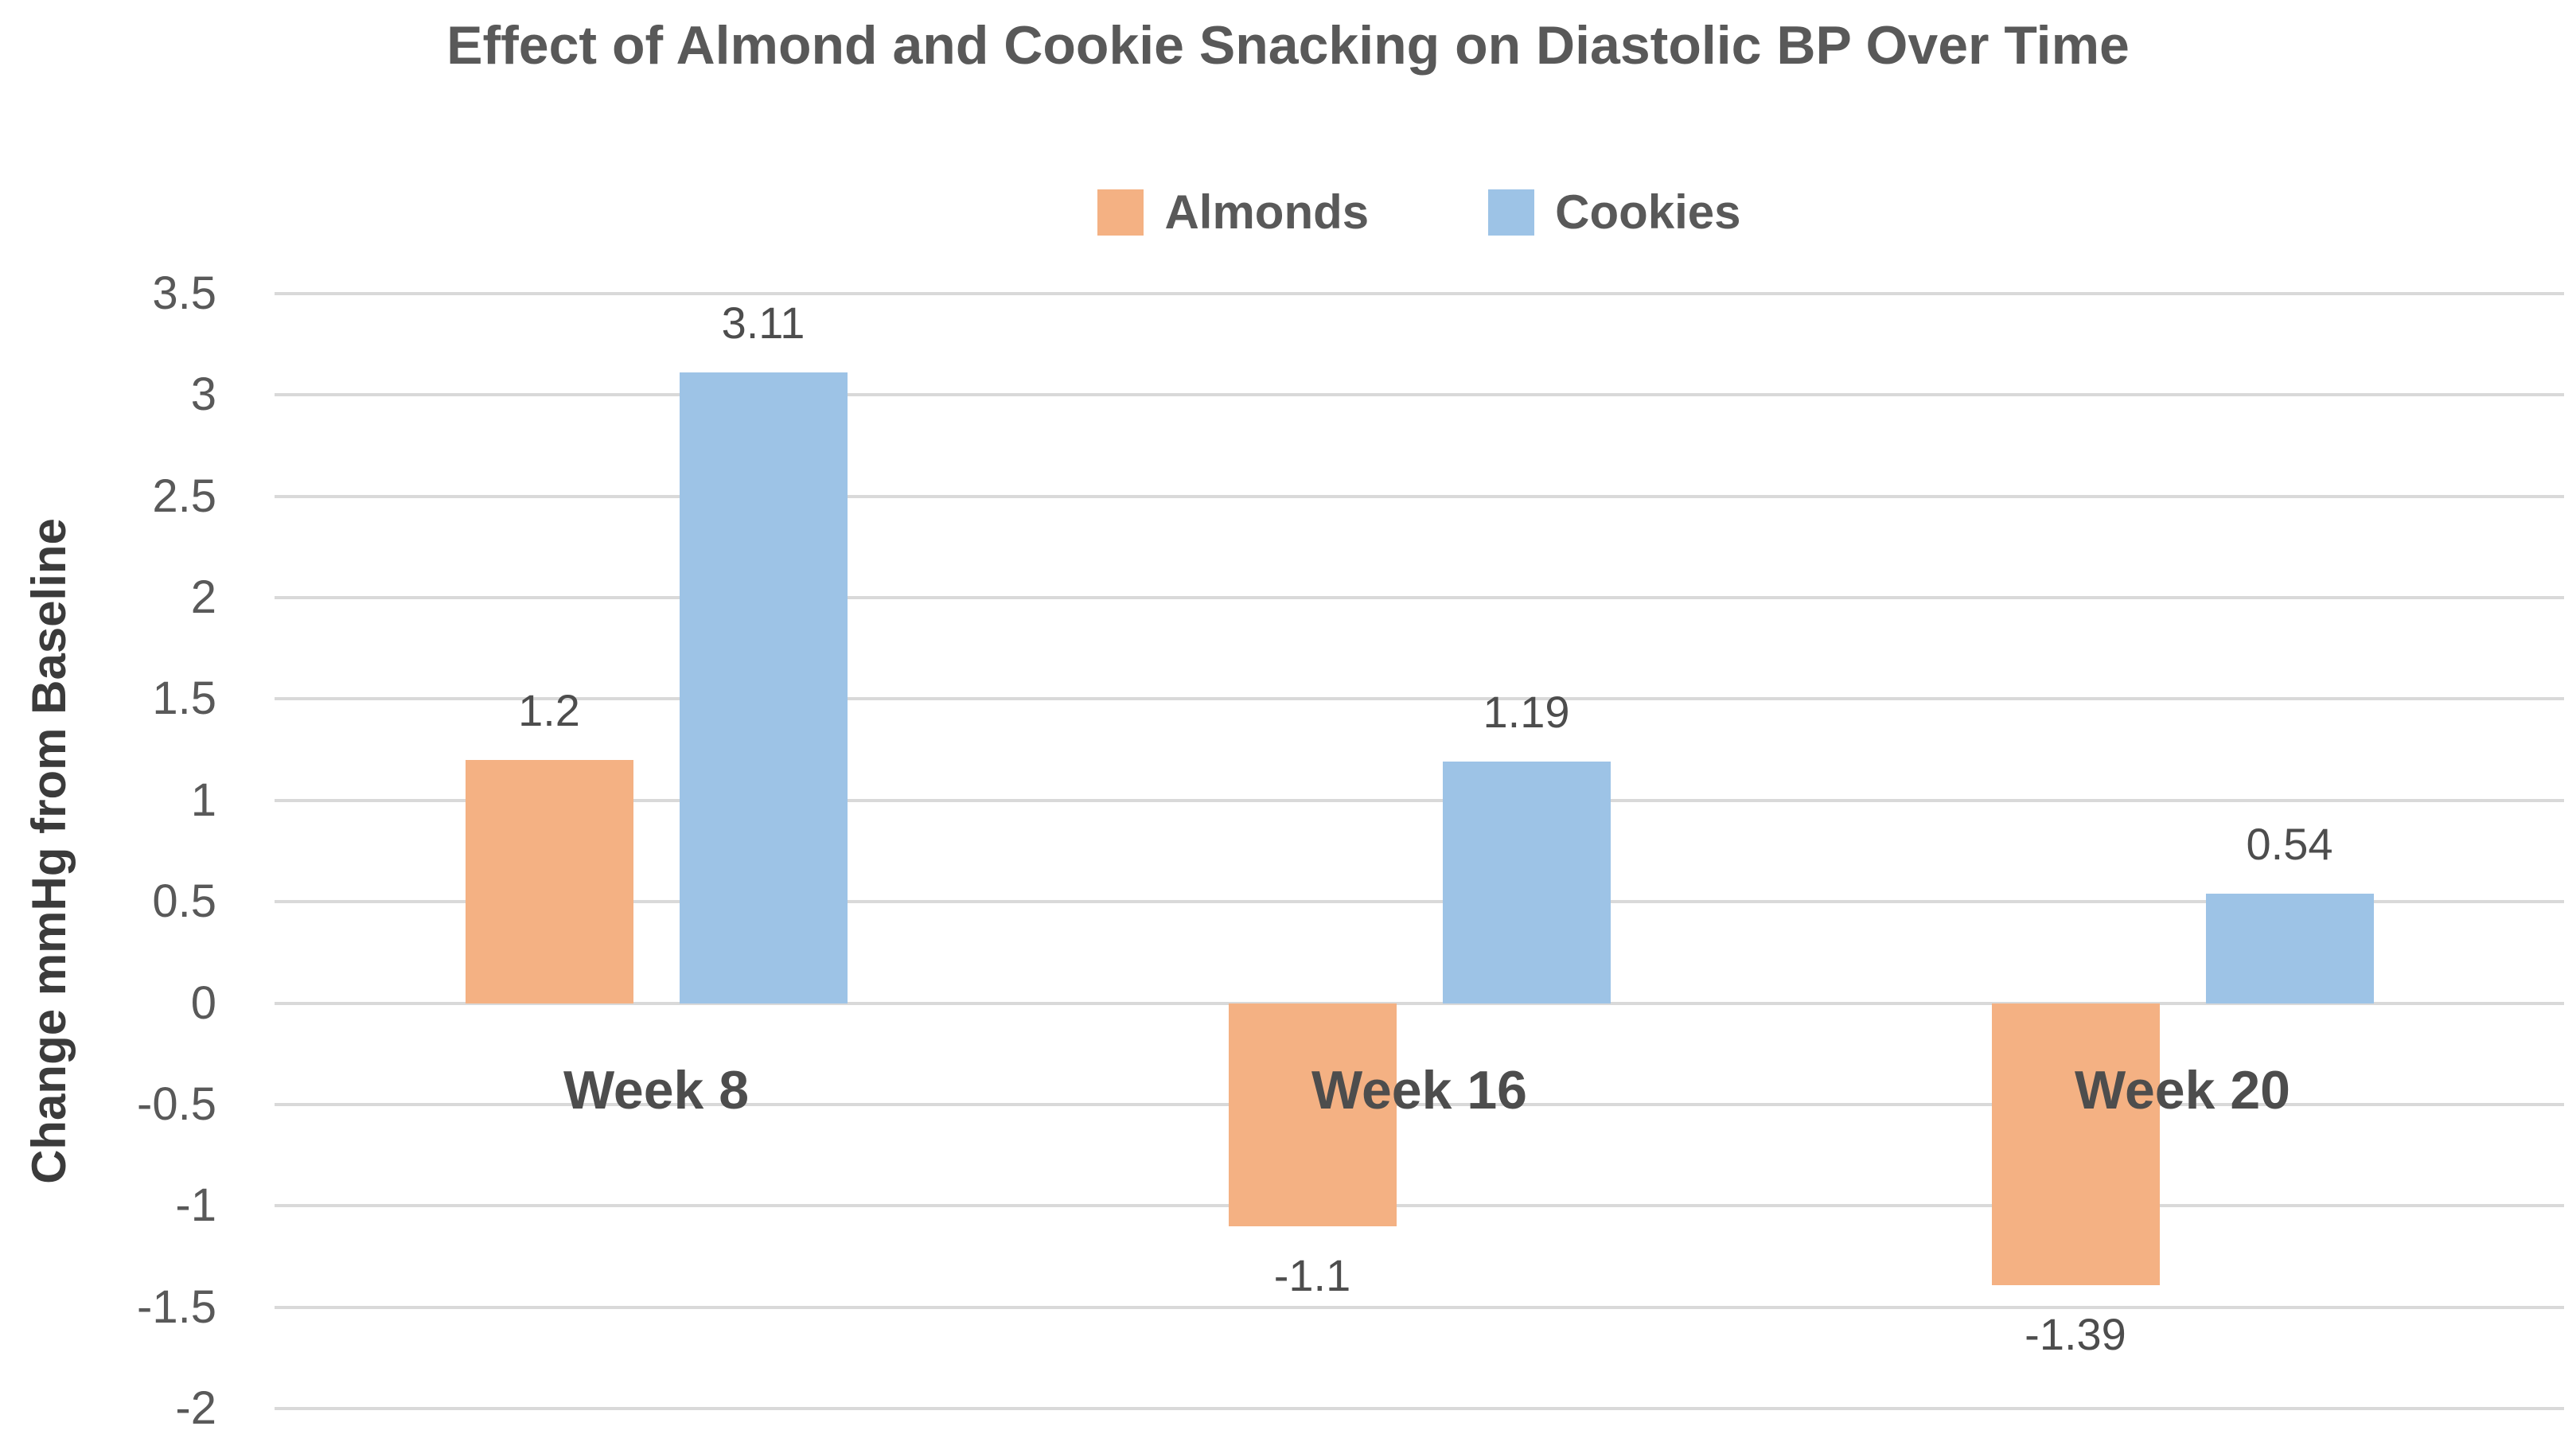 The image size is (2576, 1434). I want to click on y-axis-tick-label: 3, so click(203, 394).